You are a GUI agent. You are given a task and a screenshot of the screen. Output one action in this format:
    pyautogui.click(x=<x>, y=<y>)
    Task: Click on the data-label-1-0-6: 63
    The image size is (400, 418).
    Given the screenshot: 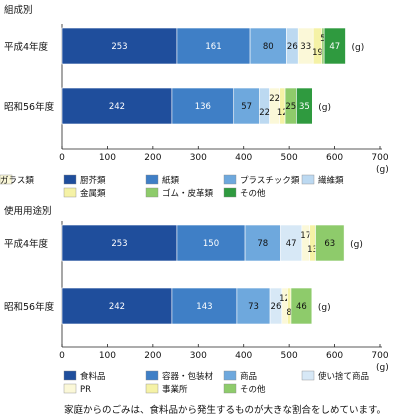 What is the action you would take?
    pyautogui.click(x=329, y=244)
    